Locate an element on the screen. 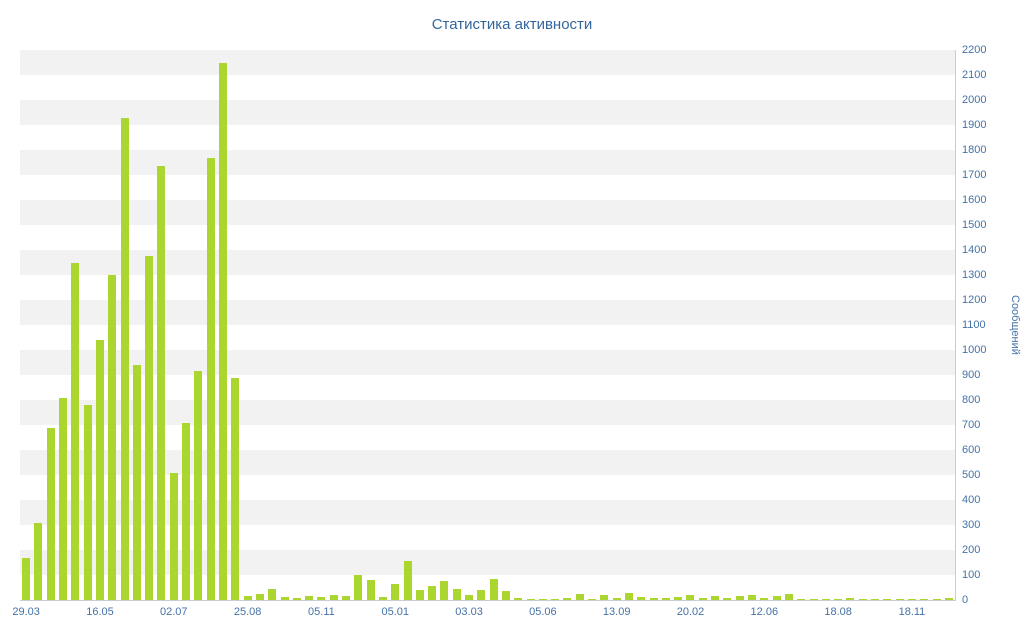 This screenshot has width=1024, height=640. y-axis-tick-label: 1000 is located at coordinates (974, 349).